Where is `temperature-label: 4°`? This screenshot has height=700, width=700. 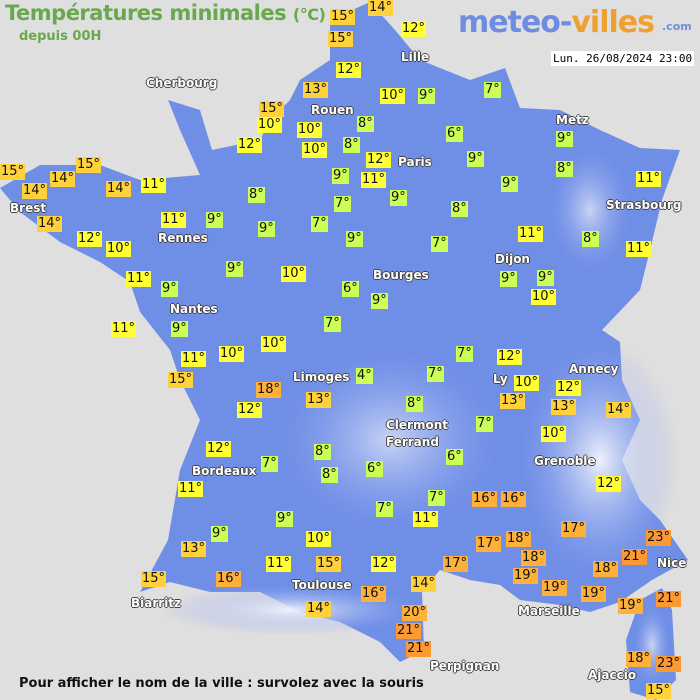 temperature-label: 4° is located at coordinates (364, 376).